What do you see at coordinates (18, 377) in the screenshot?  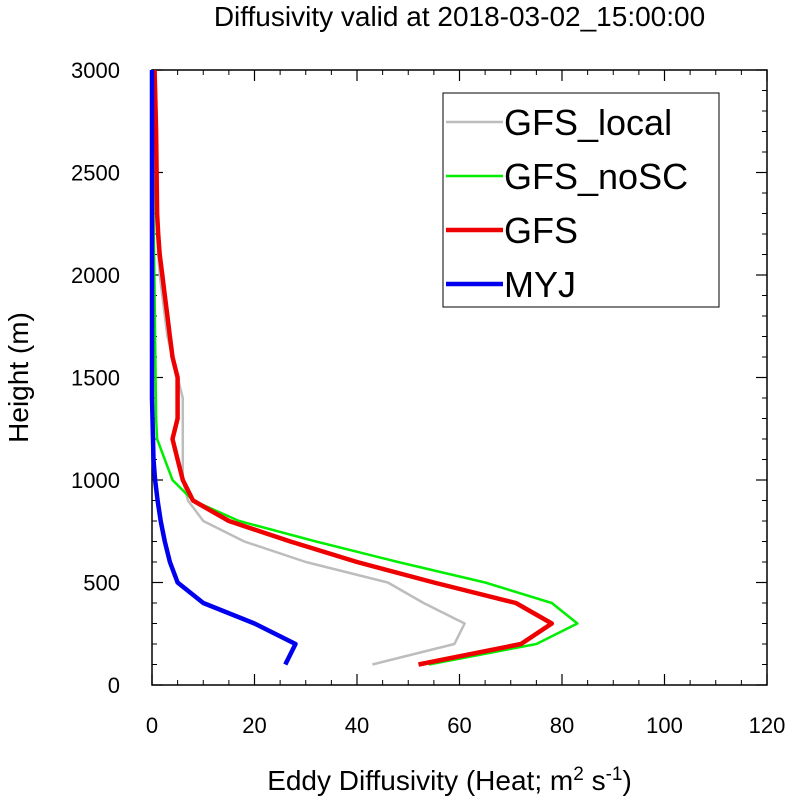 I see `y-axis-title: Height (m)` at bounding box center [18, 377].